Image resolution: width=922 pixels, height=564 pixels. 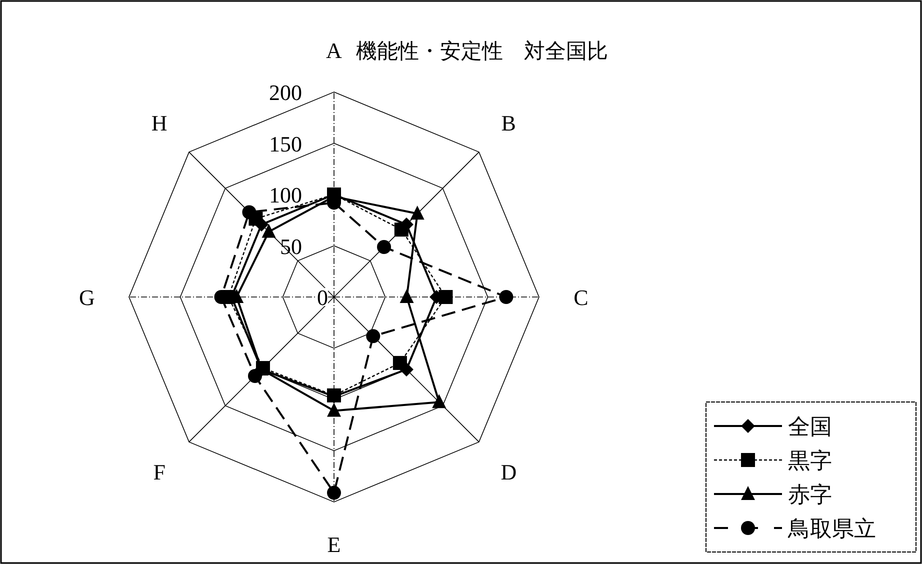 What do you see at coordinates (831, 528) in the screenshot?
I see `legend-label: 鳥取県立` at bounding box center [831, 528].